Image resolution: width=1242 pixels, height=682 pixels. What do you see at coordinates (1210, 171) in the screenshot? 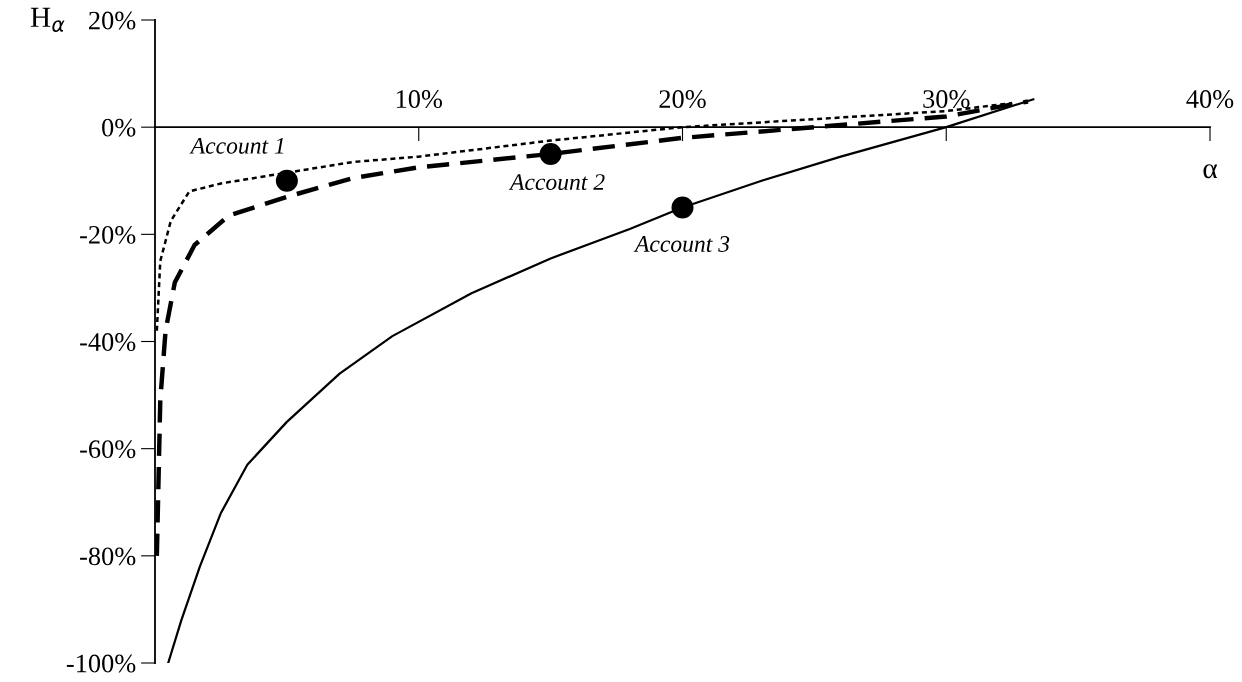
I see `x-axis-title: α` at bounding box center [1210, 171].